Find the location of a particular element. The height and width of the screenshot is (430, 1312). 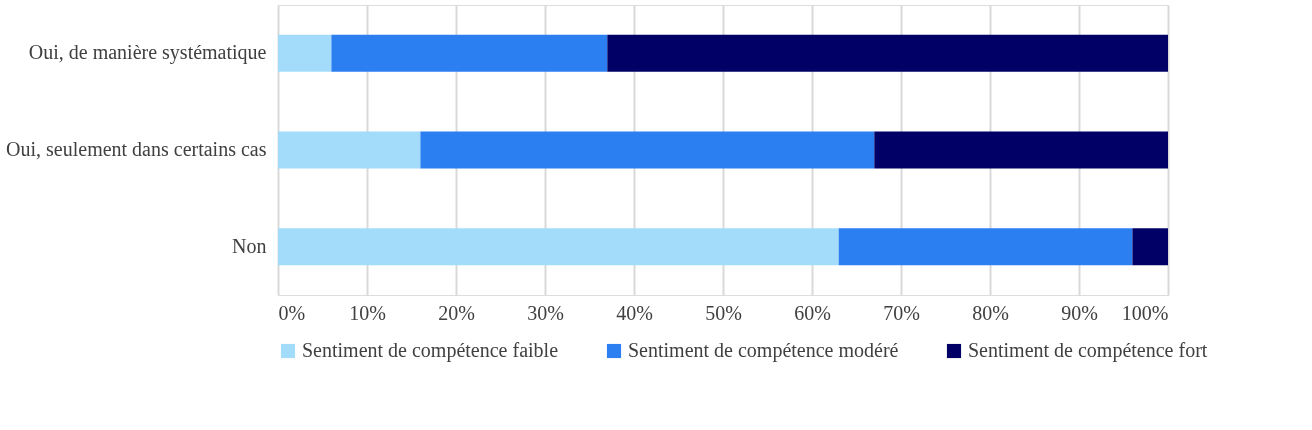

x-tick-label: 0% is located at coordinates (292, 312).